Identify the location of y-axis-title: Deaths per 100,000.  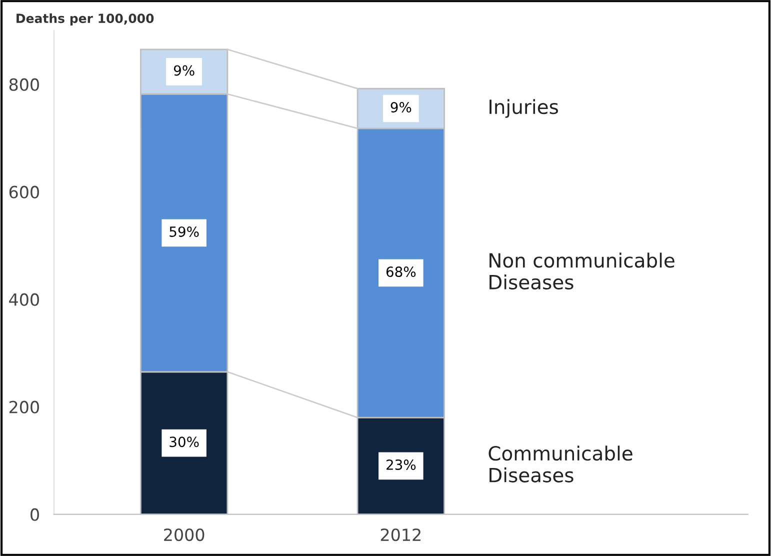
(85, 19).